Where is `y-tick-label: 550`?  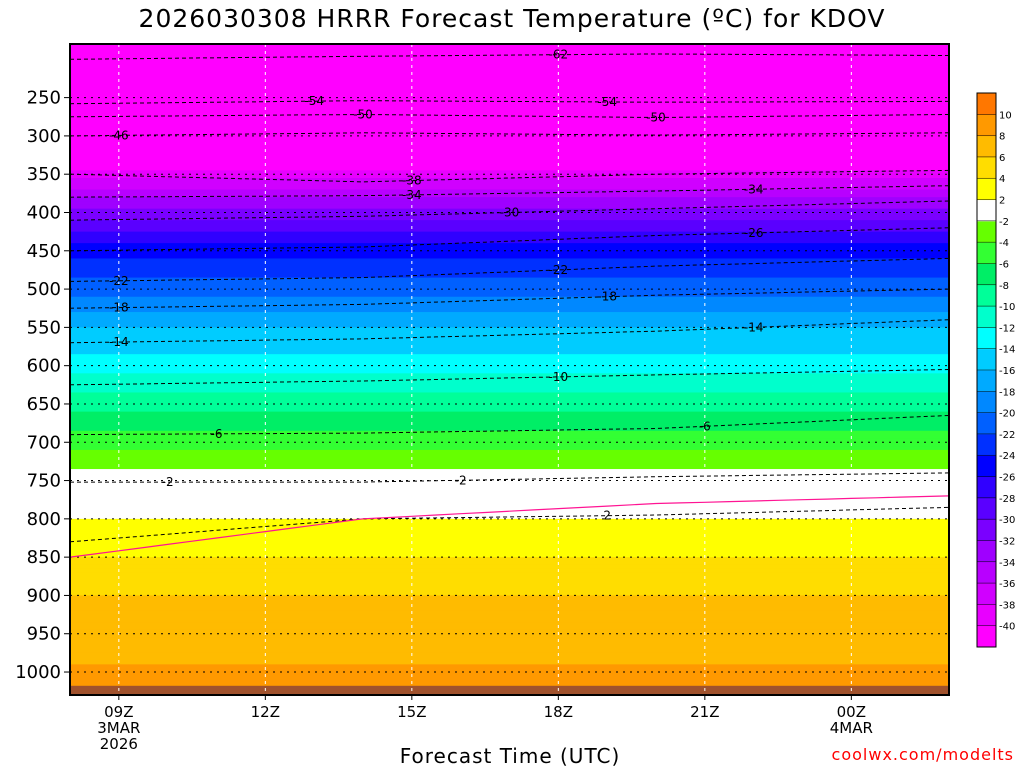 y-tick-label: 550 is located at coordinates (44, 327).